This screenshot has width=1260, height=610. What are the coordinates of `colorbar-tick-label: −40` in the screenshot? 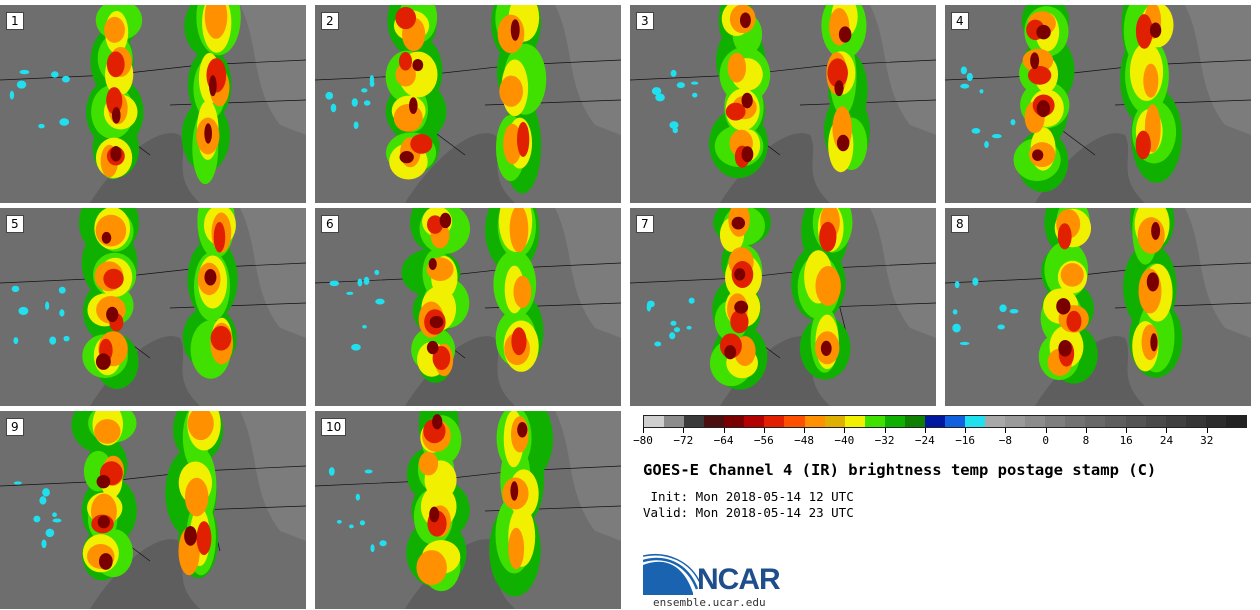 It's located at (844, 440).